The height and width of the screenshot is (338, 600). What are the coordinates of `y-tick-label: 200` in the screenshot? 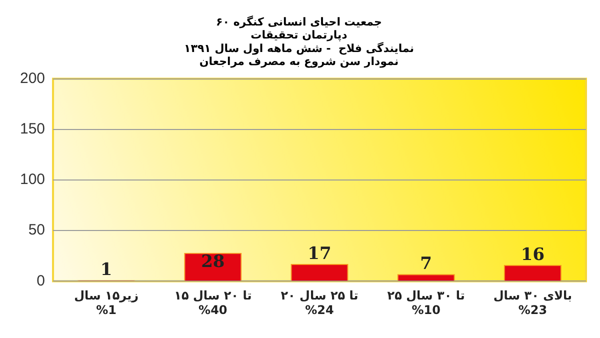 It's located at (33, 78).